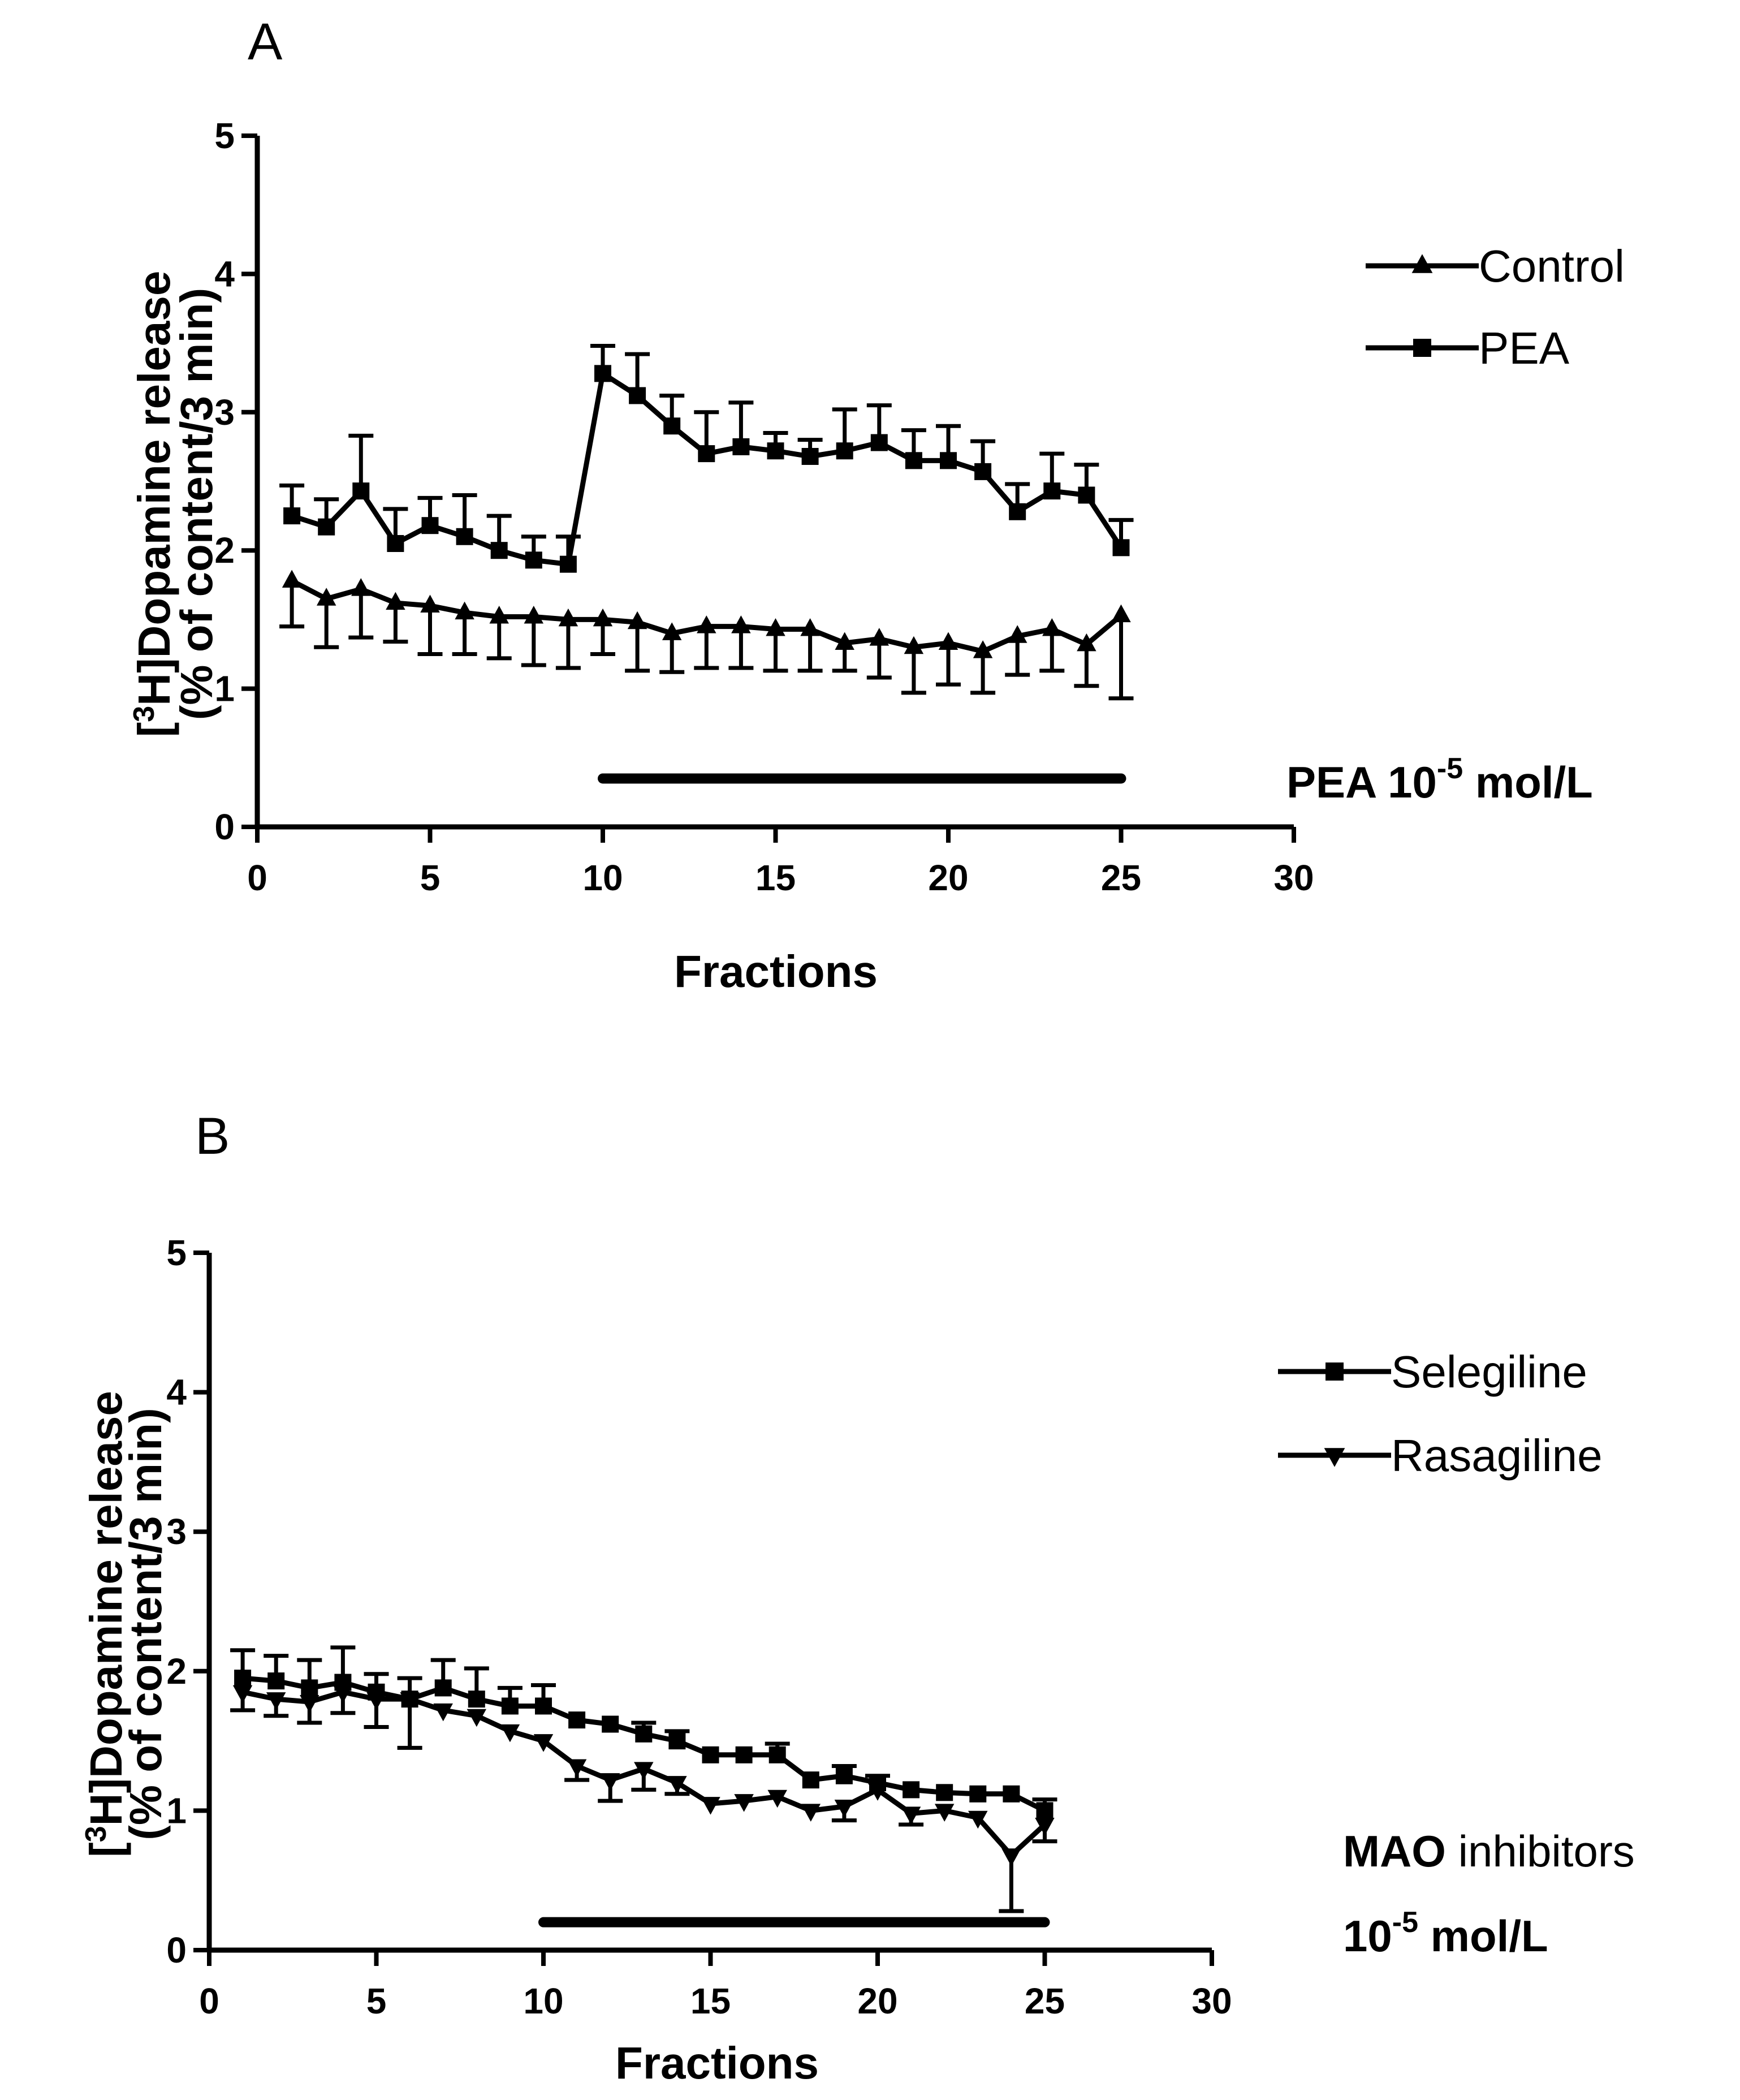 Image resolution: width=1740 pixels, height=2100 pixels. Describe the element at coordinates (430, 877) in the screenshot. I see `panel-a-x-tick-label: 5` at that location.